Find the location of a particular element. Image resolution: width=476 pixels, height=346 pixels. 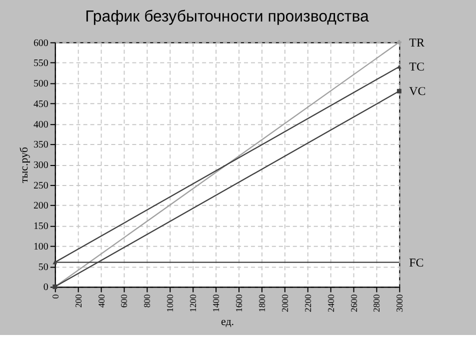

y-tick-label: 150 is located at coordinates (40, 226).